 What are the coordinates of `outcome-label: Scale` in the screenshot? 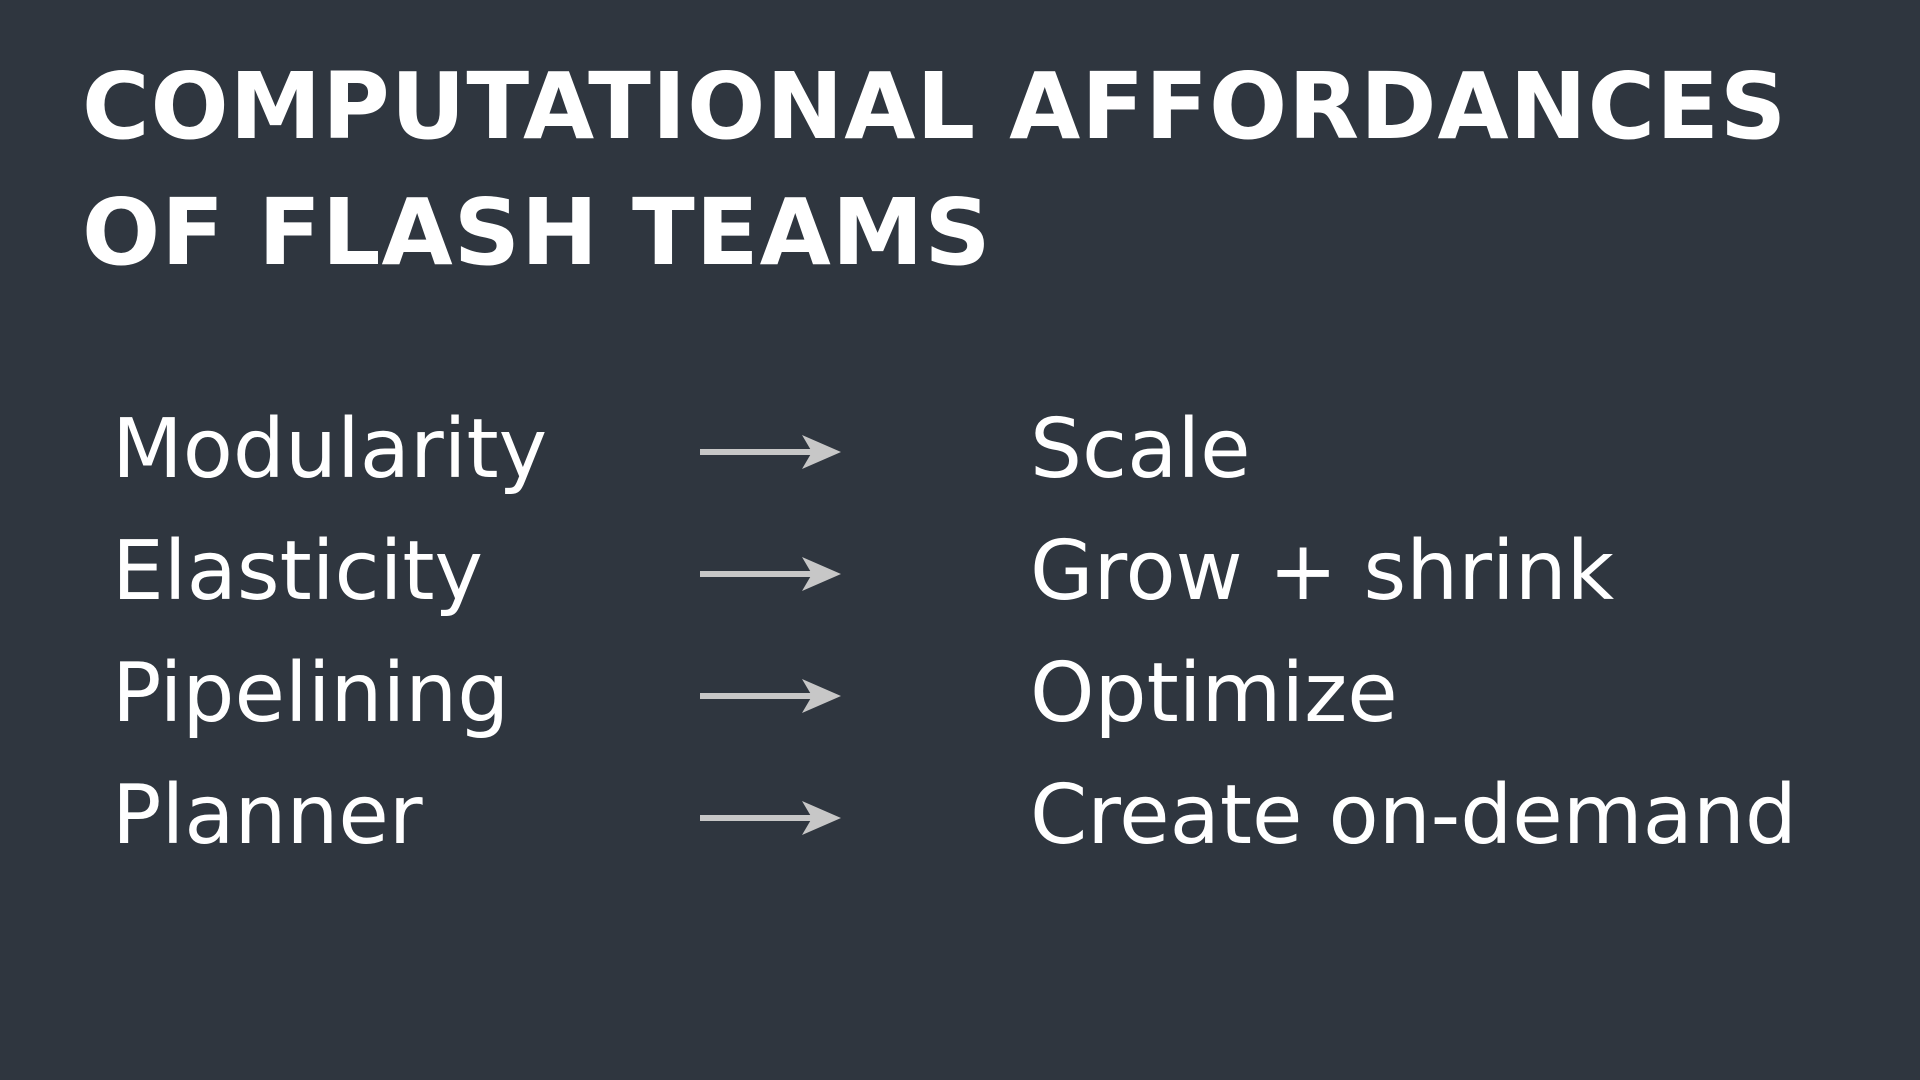 It's located at (1140, 449).